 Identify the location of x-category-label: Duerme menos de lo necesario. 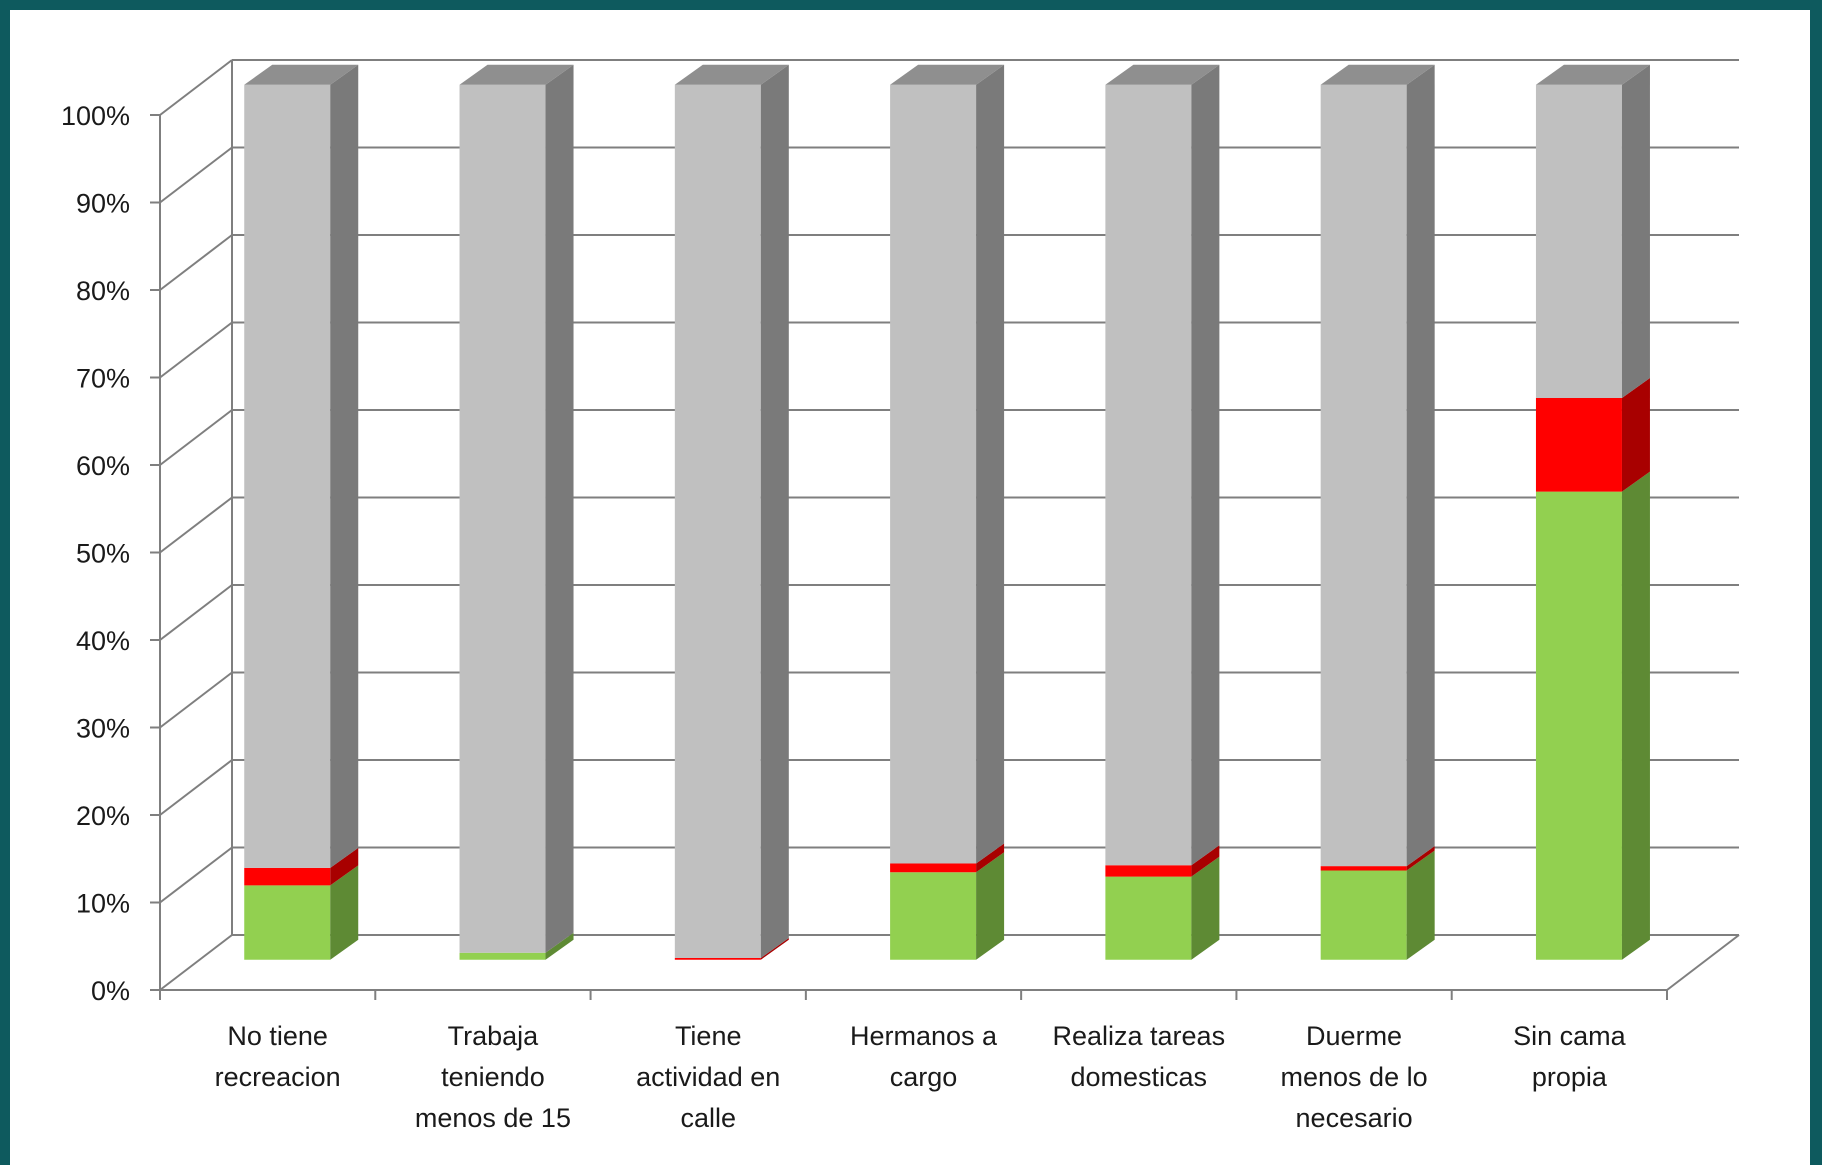
(1354, 1077).